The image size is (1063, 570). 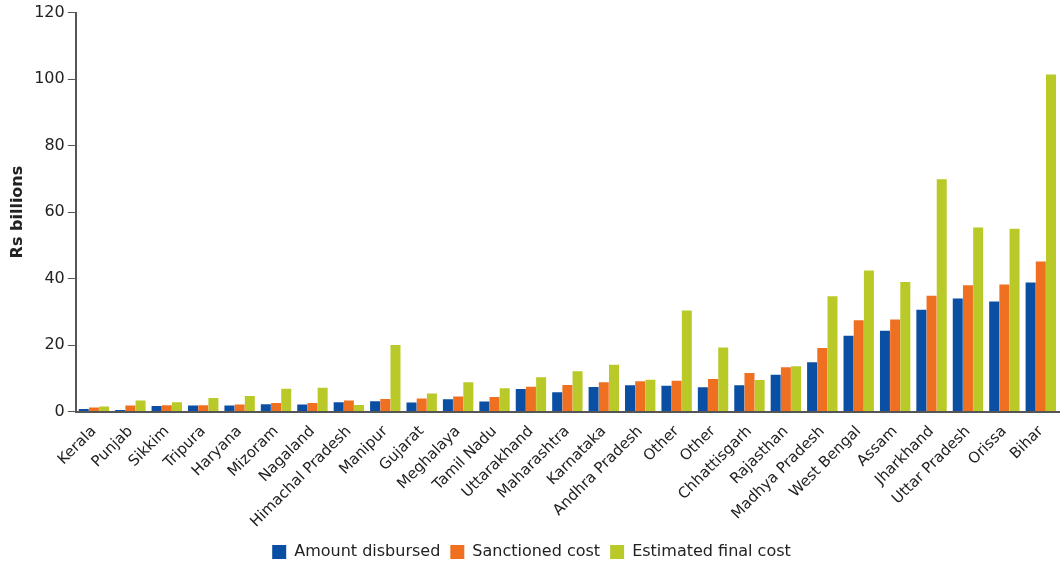 What do you see at coordinates (711, 551) in the screenshot?
I see `legend-label: Estimated final cost` at bounding box center [711, 551].